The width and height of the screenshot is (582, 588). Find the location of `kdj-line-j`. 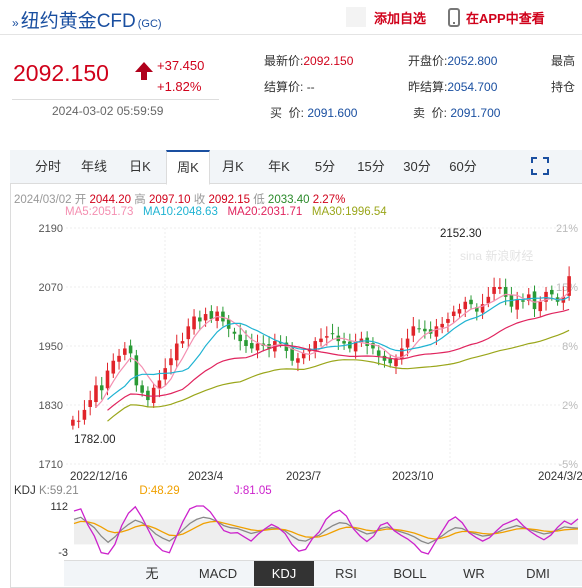

kdj-line-j is located at coordinates (326, 530).